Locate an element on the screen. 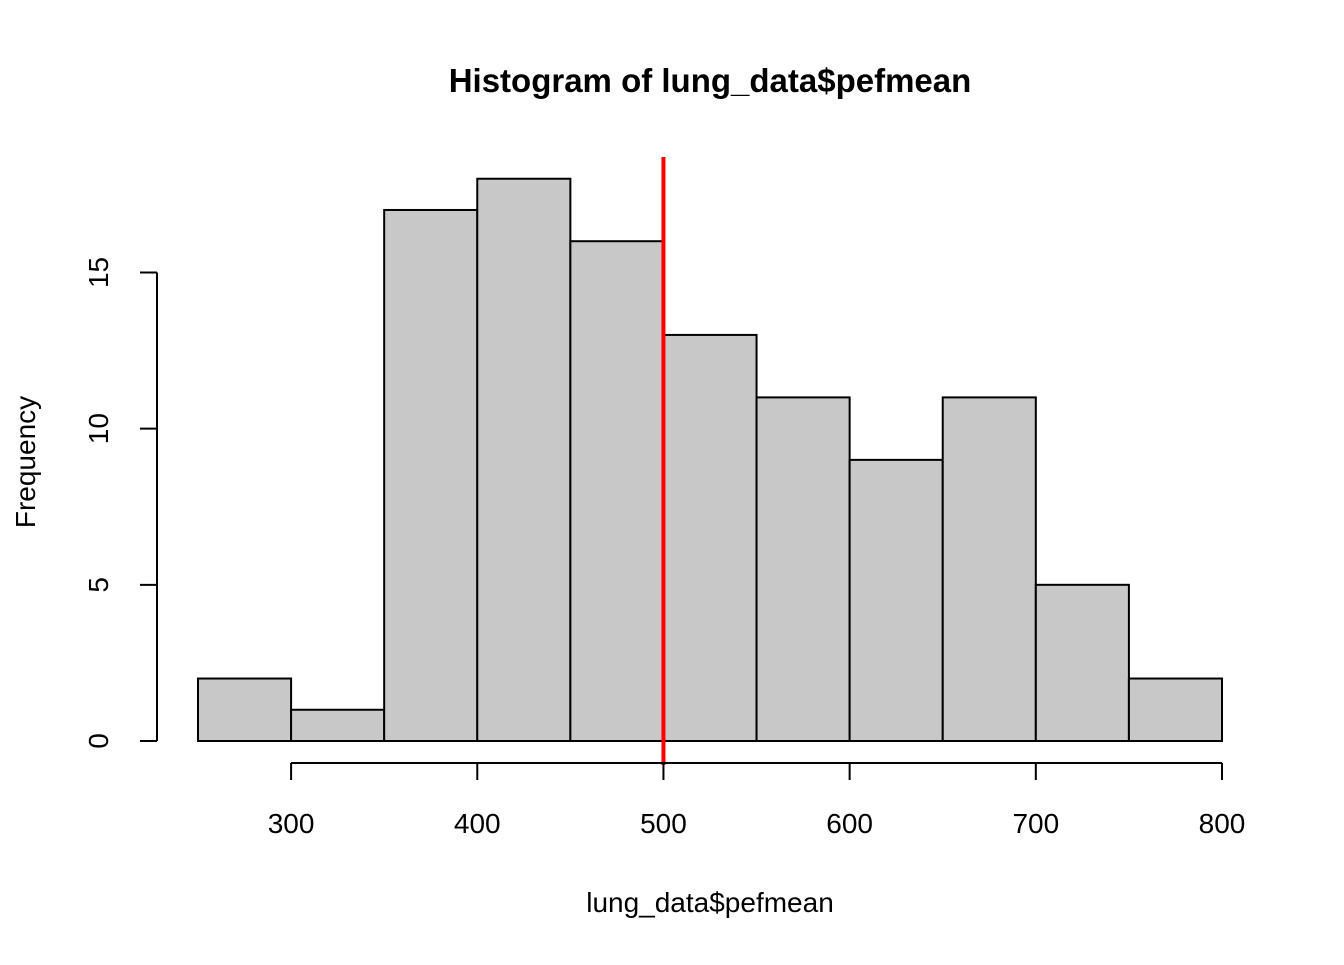 The image size is (1344, 965). y-tick-label: 15 is located at coordinates (98, 272).